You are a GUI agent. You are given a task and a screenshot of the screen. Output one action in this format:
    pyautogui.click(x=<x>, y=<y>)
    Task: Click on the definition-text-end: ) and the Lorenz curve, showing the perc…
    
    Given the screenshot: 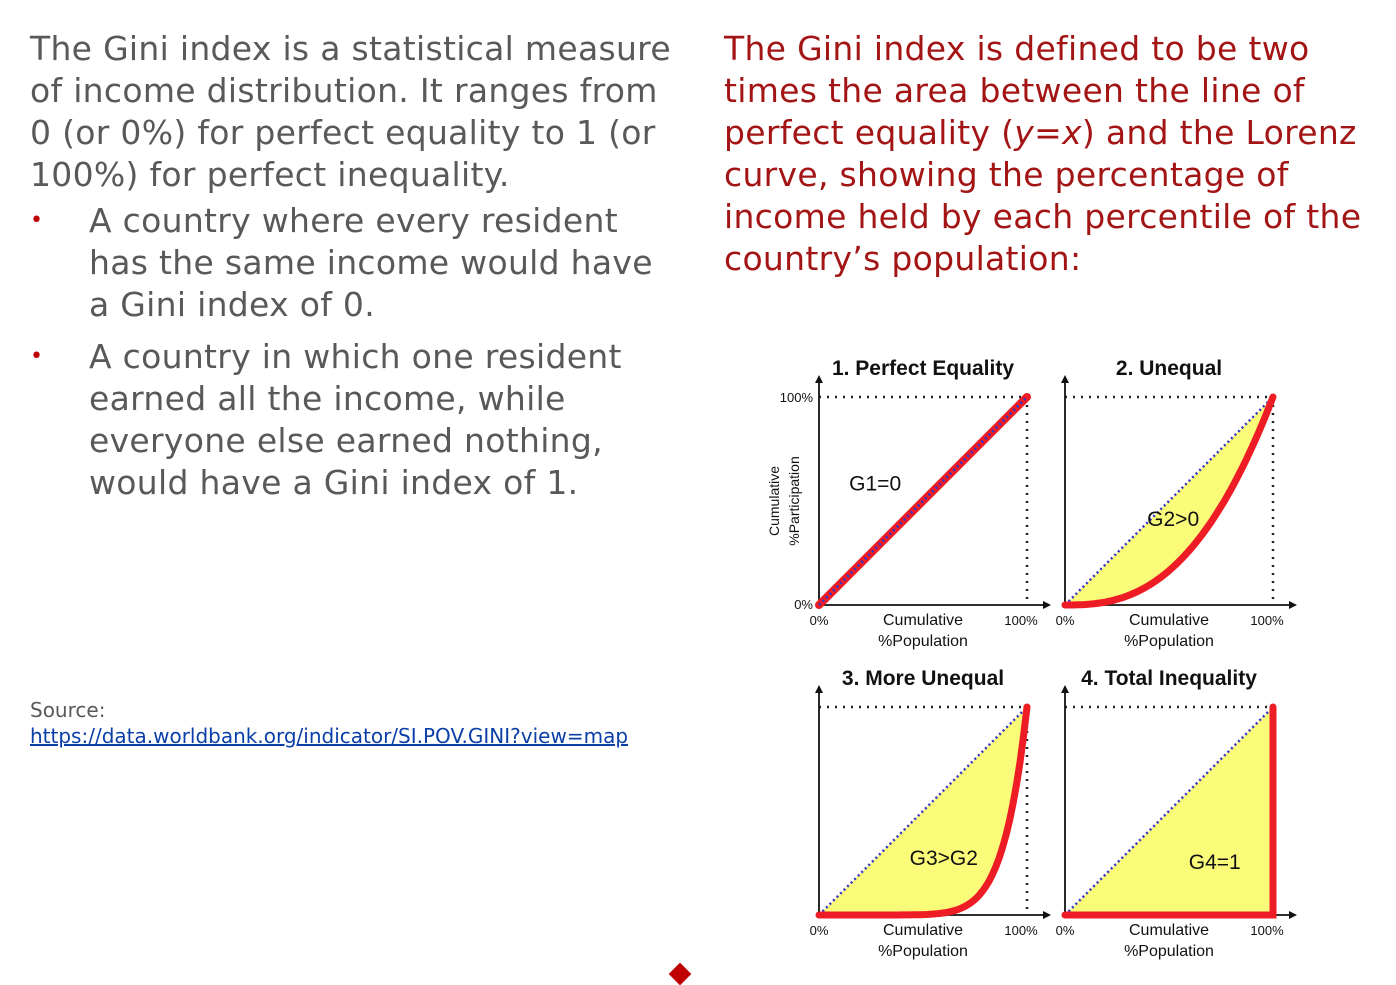 What is the action you would take?
    pyautogui.click(x=1043, y=195)
    